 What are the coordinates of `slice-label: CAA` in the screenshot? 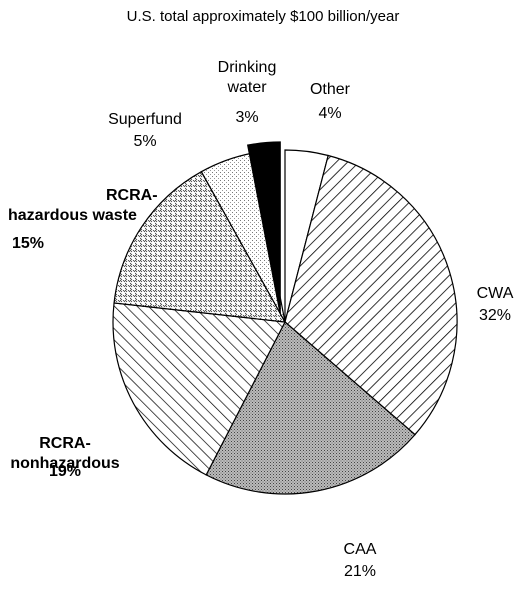 It's located at (360, 549).